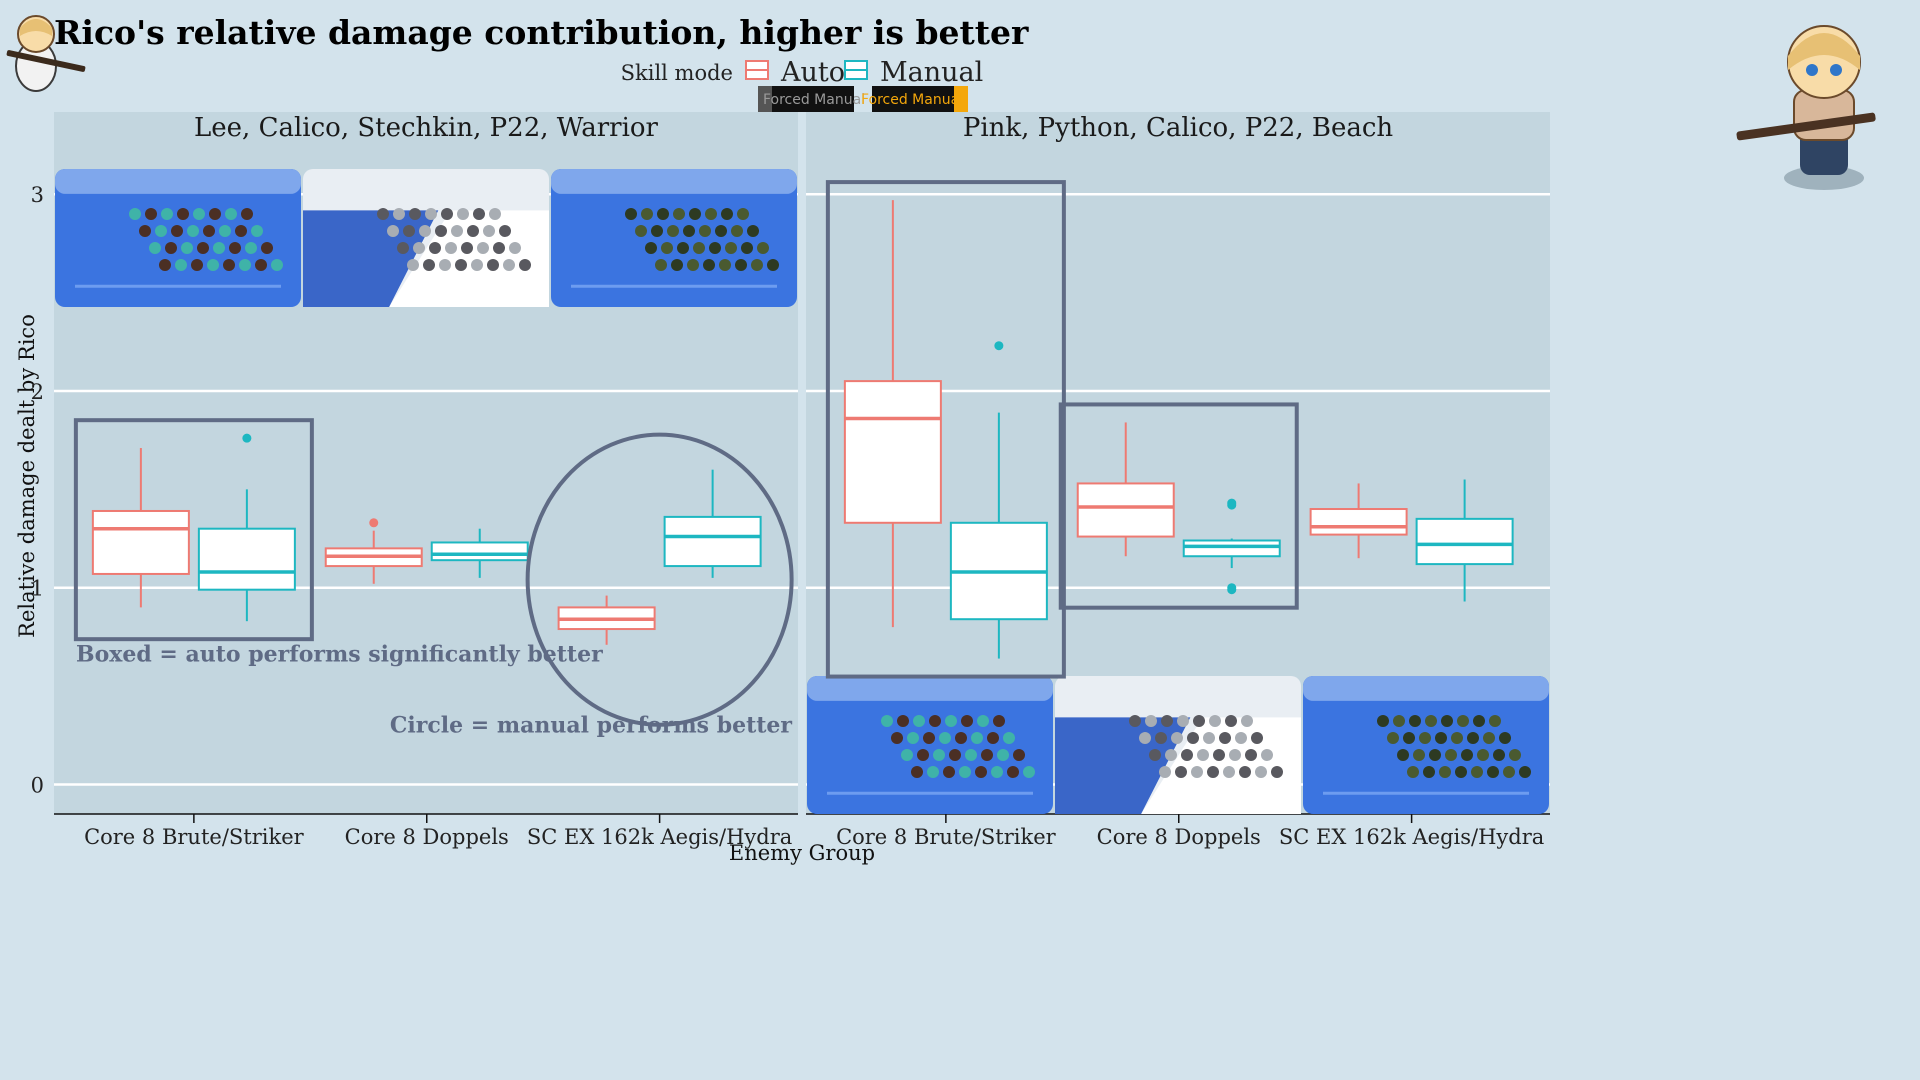  I want to click on y-axis-title: Relative damage dealt by Rico, so click(27, 476).